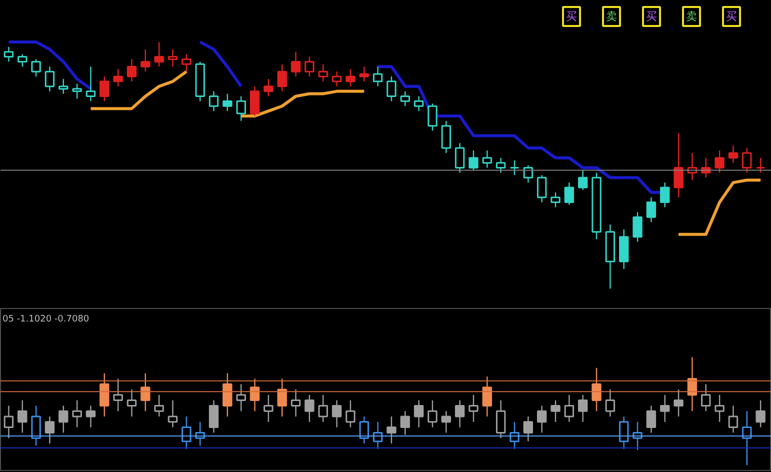 This screenshot has height=472, width=771. What do you see at coordinates (46, 319) in the screenshot?
I see `text: 05 -1.1020 -0.7080` at bounding box center [46, 319].